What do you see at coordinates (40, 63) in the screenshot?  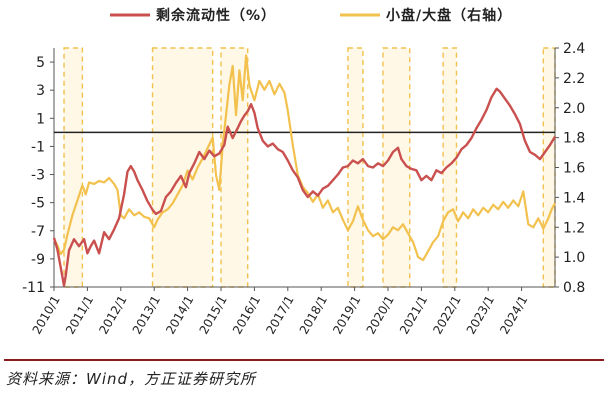 I see `left-tick-label: 5` at bounding box center [40, 63].